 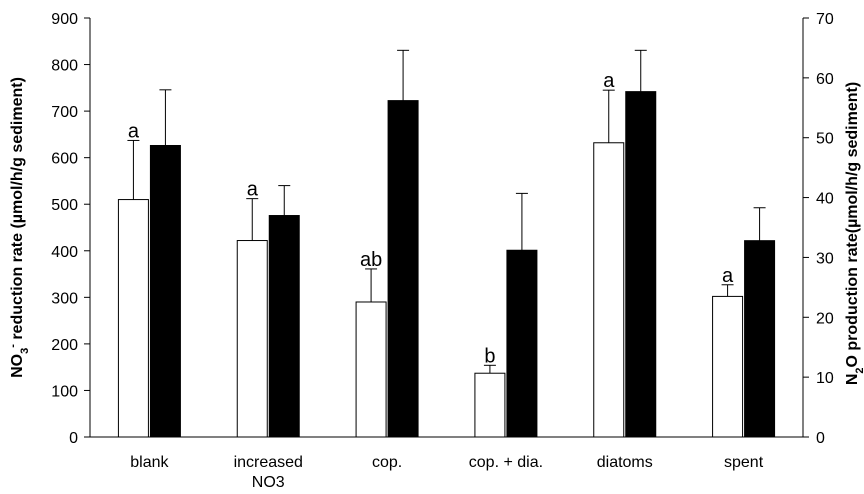 What do you see at coordinates (489, 356) in the screenshot?
I see `significance-letter: b` at bounding box center [489, 356].